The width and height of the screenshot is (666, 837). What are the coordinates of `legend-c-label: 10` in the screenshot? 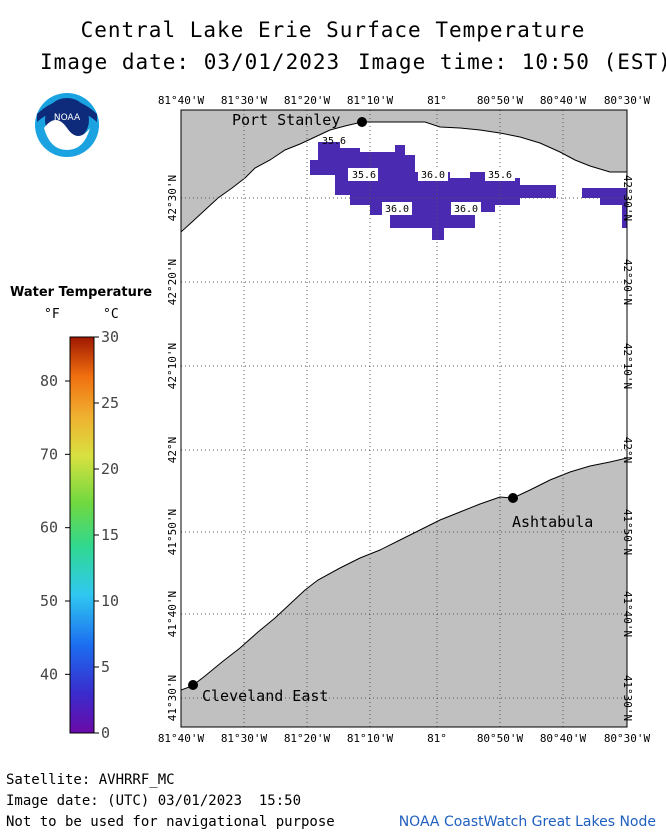 It's located at (110, 601).